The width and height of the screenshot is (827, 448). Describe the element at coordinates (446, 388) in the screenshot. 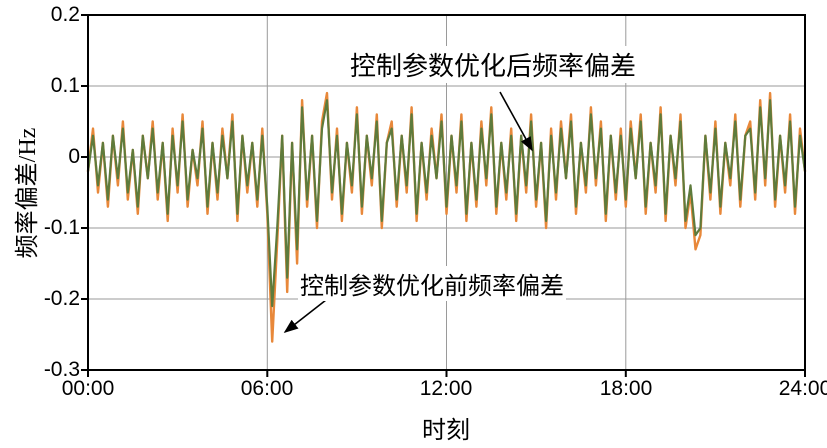

I see `x-tick-label: 12:00` at that location.